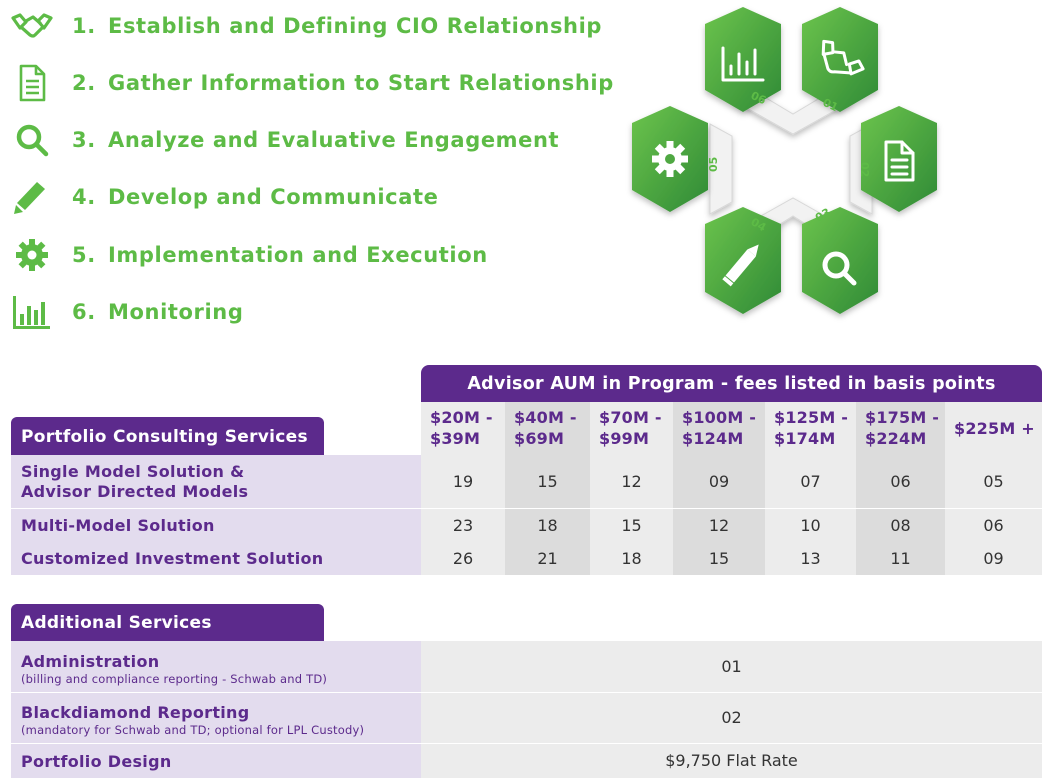 The height and width of the screenshot is (783, 1054). Describe the element at coordinates (731, 761) in the screenshot. I see `service-fee-value: $9,750 Flat Rate` at that location.